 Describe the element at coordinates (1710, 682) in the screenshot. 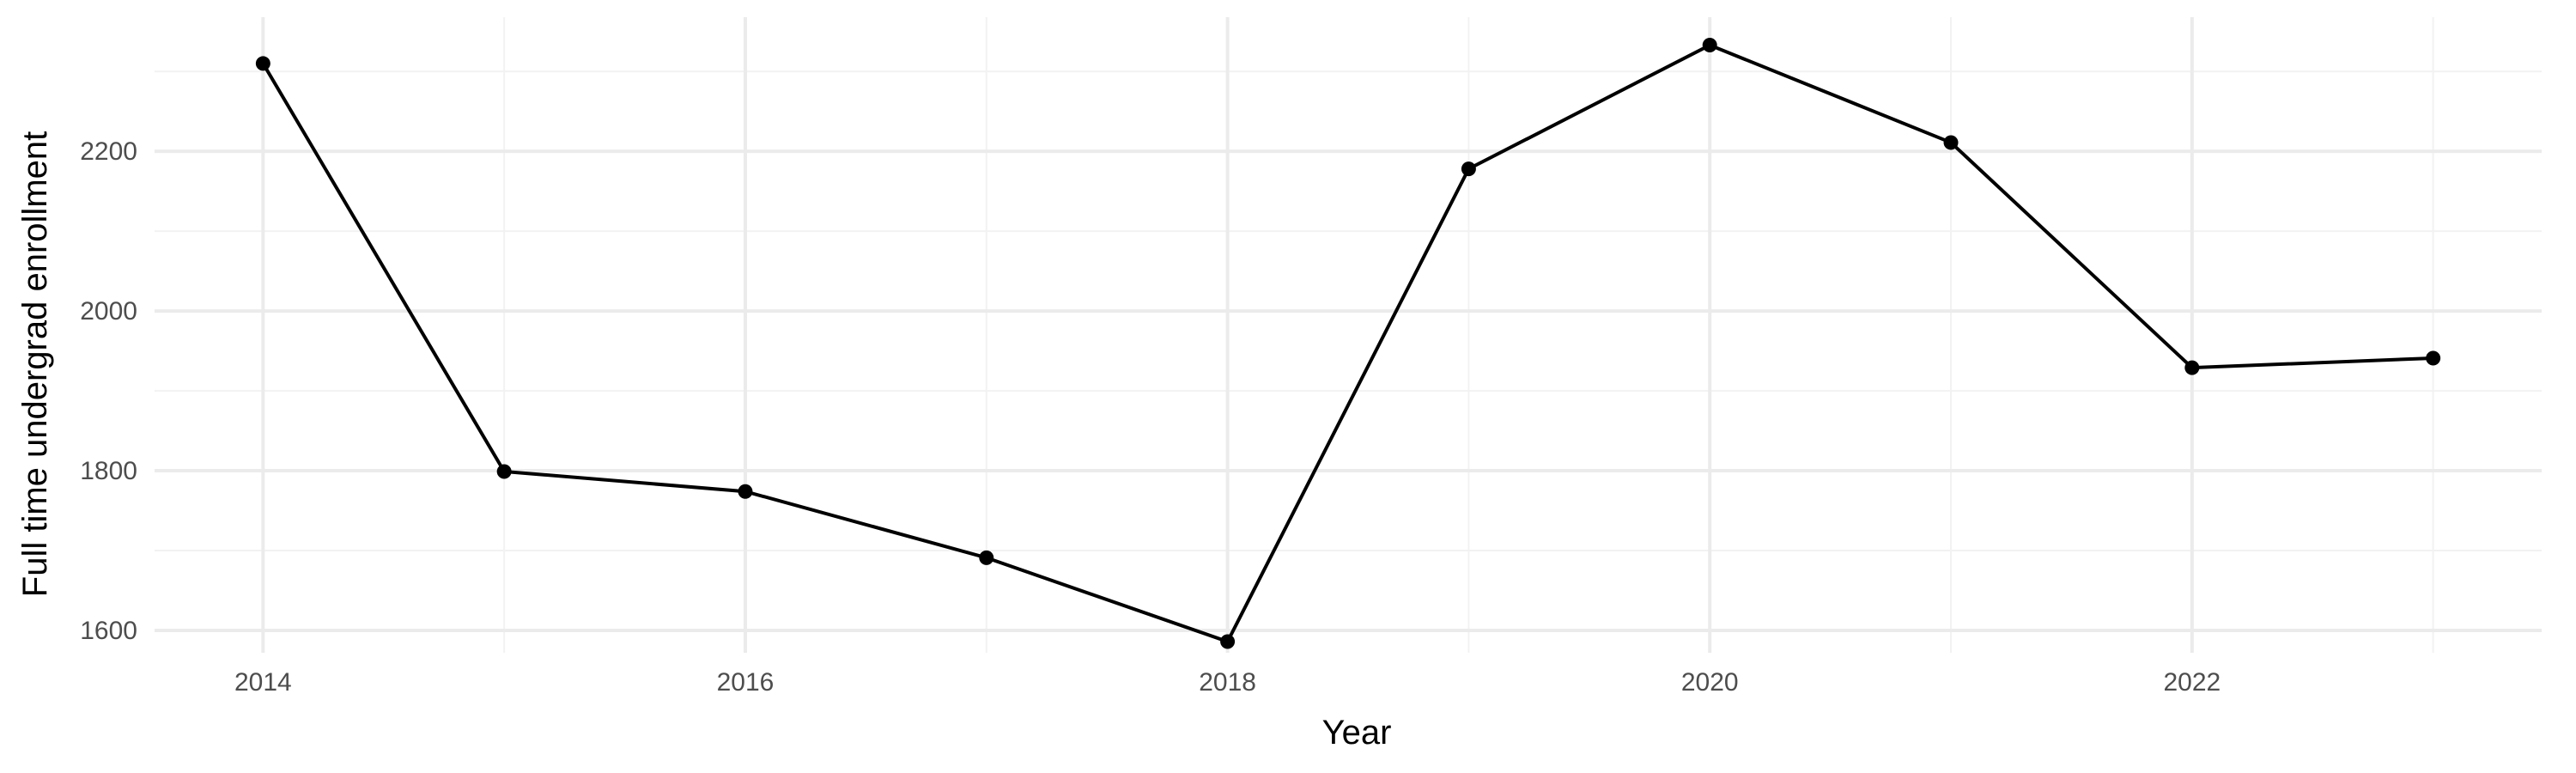

I see `x-tick-label: 2020` at that location.